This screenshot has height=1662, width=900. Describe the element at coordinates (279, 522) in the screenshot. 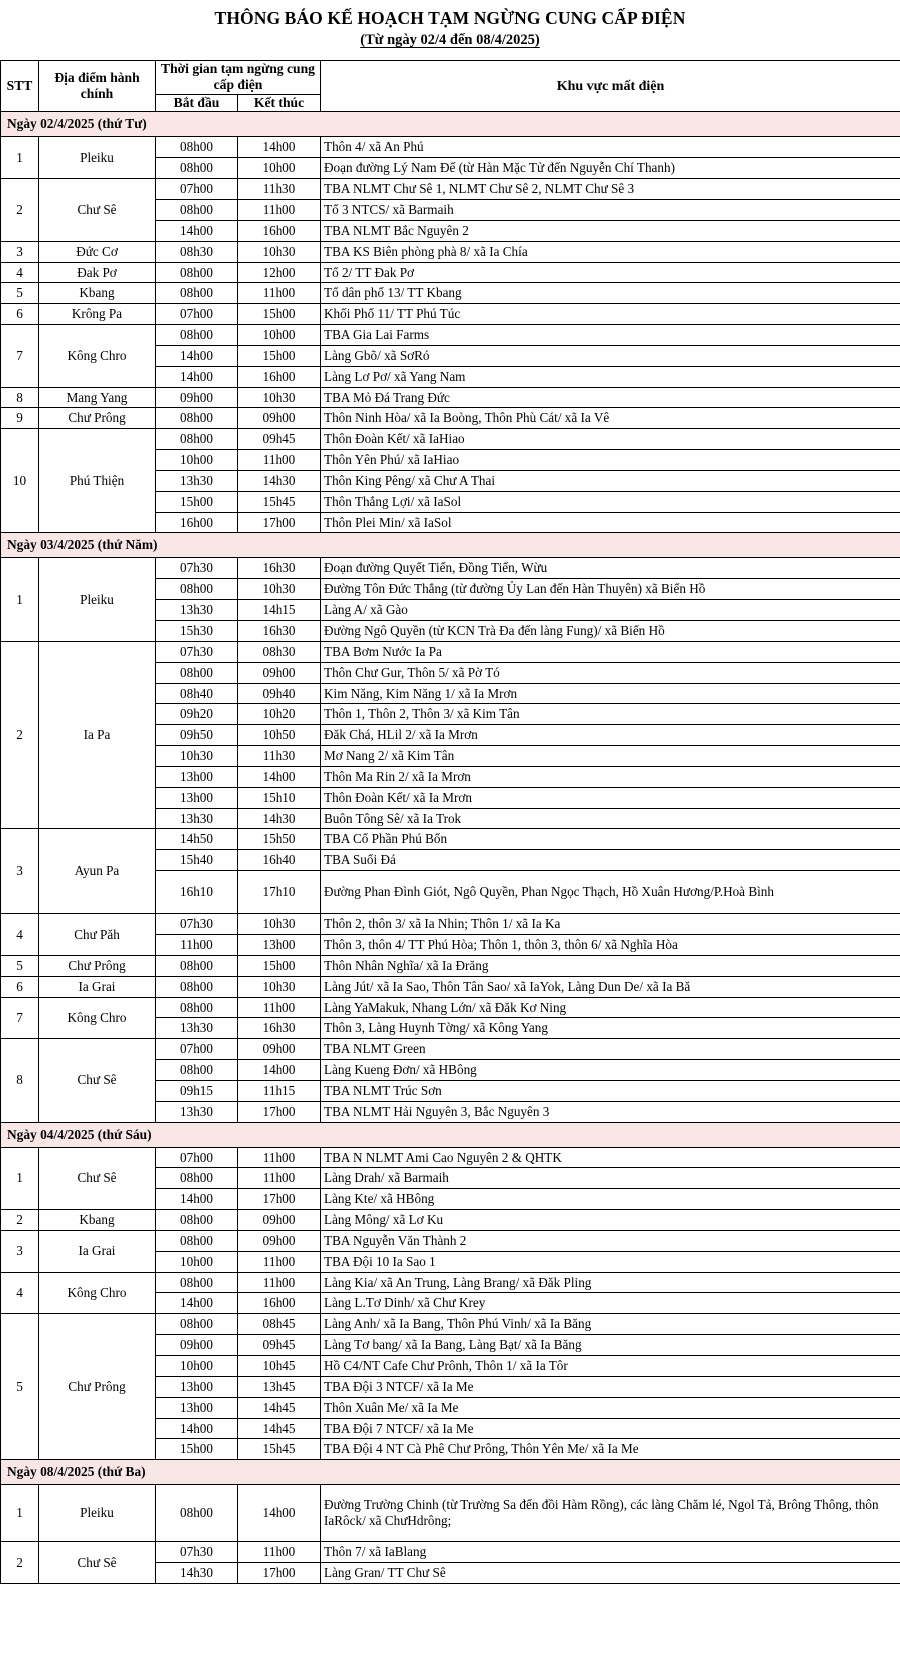

I see `cell-end-time: 17h00` at that location.